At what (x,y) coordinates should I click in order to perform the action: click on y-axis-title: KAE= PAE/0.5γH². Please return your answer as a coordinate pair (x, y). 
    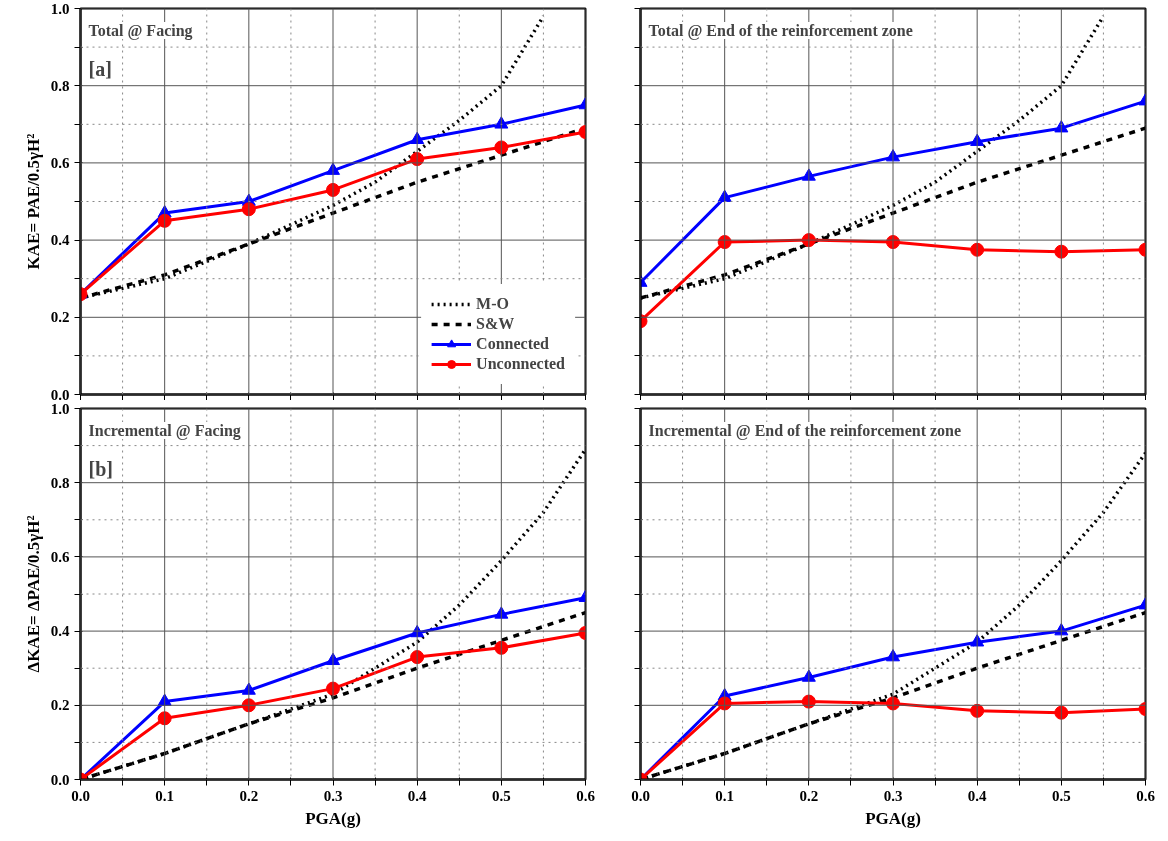
    Looking at the image, I should click on (33, 201).